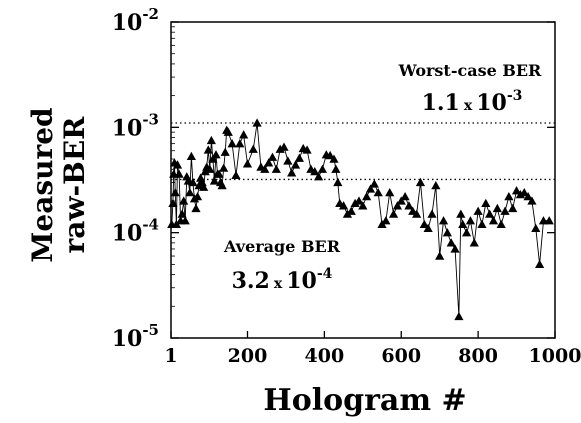 This screenshot has width=581, height=423. What do you see at coordinates (468, 106) in the screenshot?
I see `worst-case-ber-times: x` at bounding box center [468, 106].